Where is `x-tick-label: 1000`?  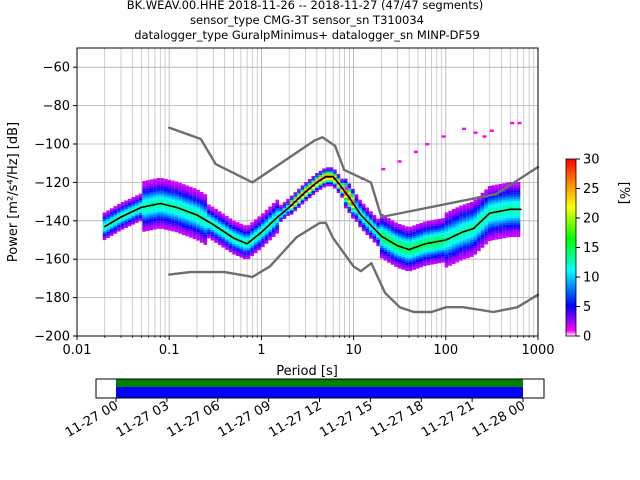
x-tick-label: 1000 is located at coordinates (537, 350).